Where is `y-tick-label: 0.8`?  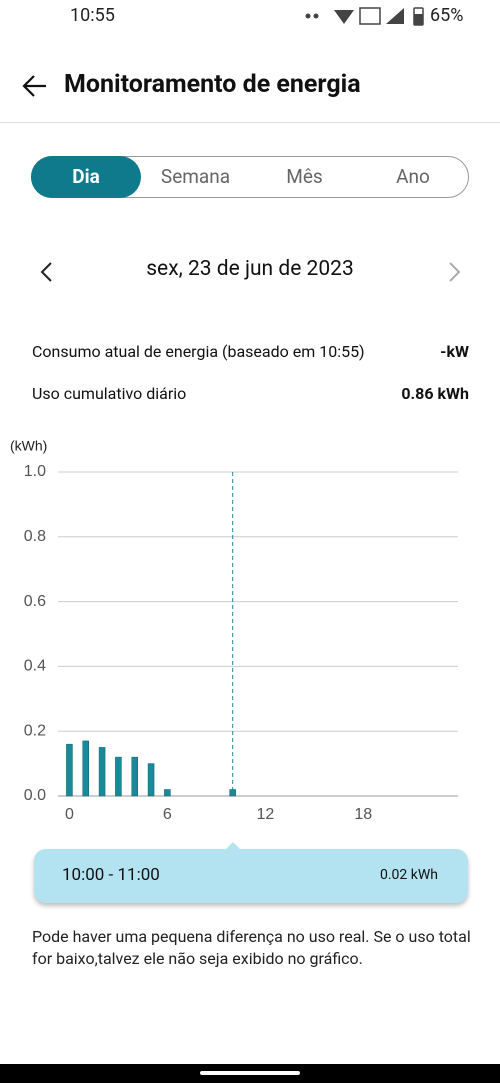
y-tick-label: 0.8 is located at coordinates (35, 536).